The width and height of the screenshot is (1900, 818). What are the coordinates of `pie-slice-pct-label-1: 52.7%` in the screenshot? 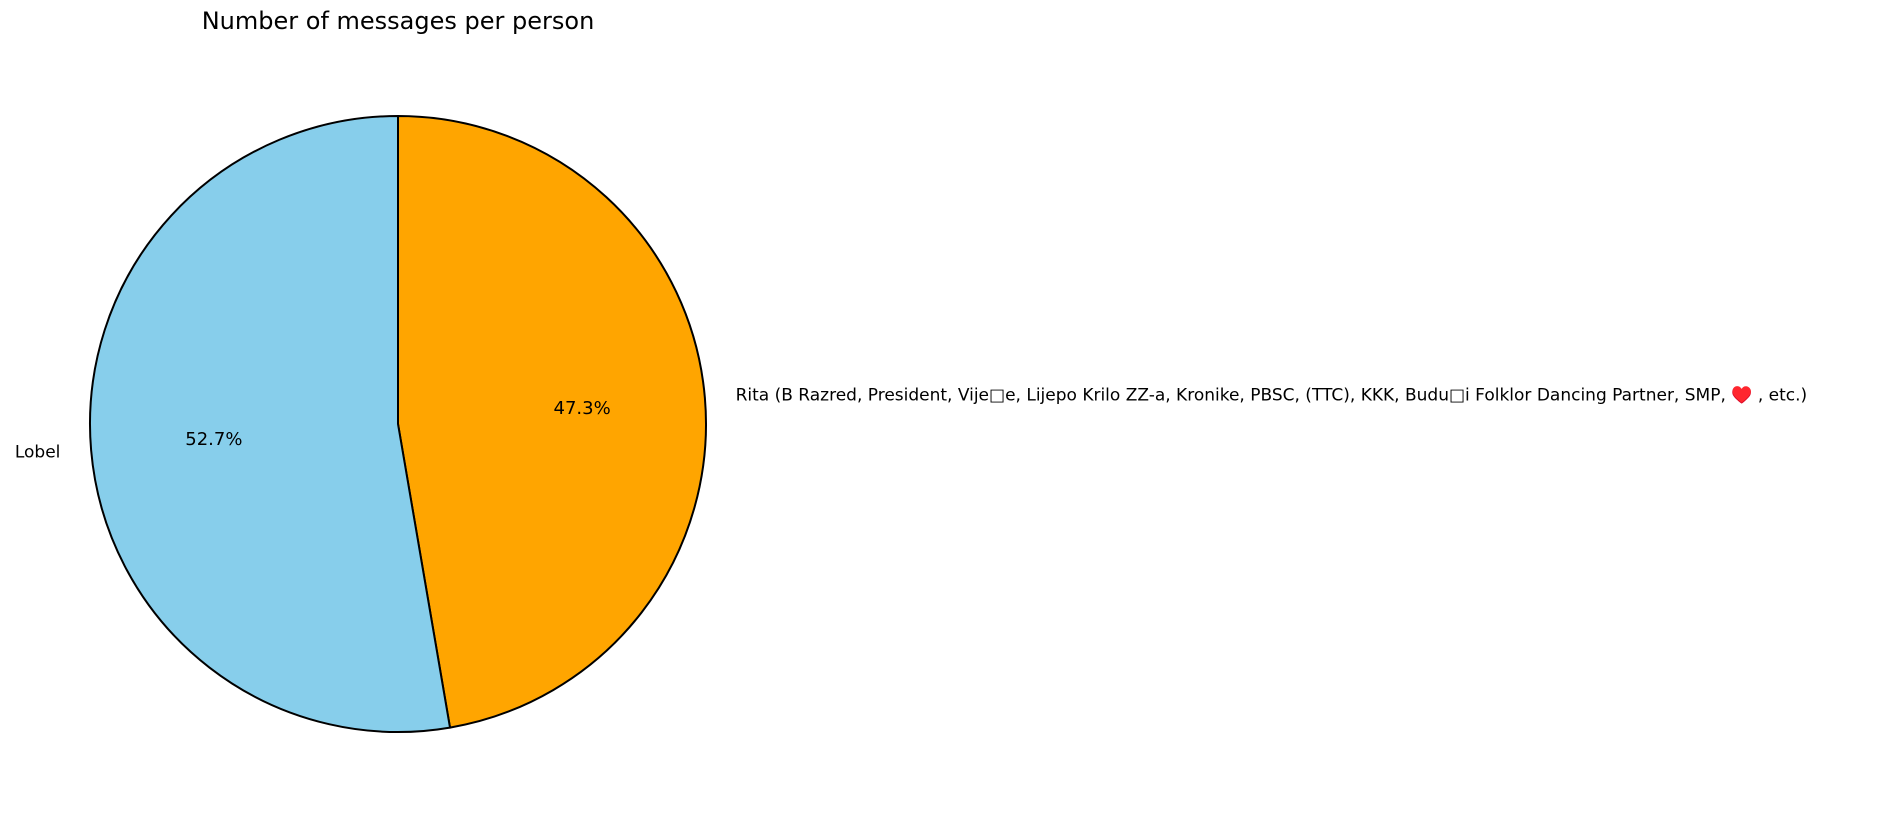 It's located at (213, 439).